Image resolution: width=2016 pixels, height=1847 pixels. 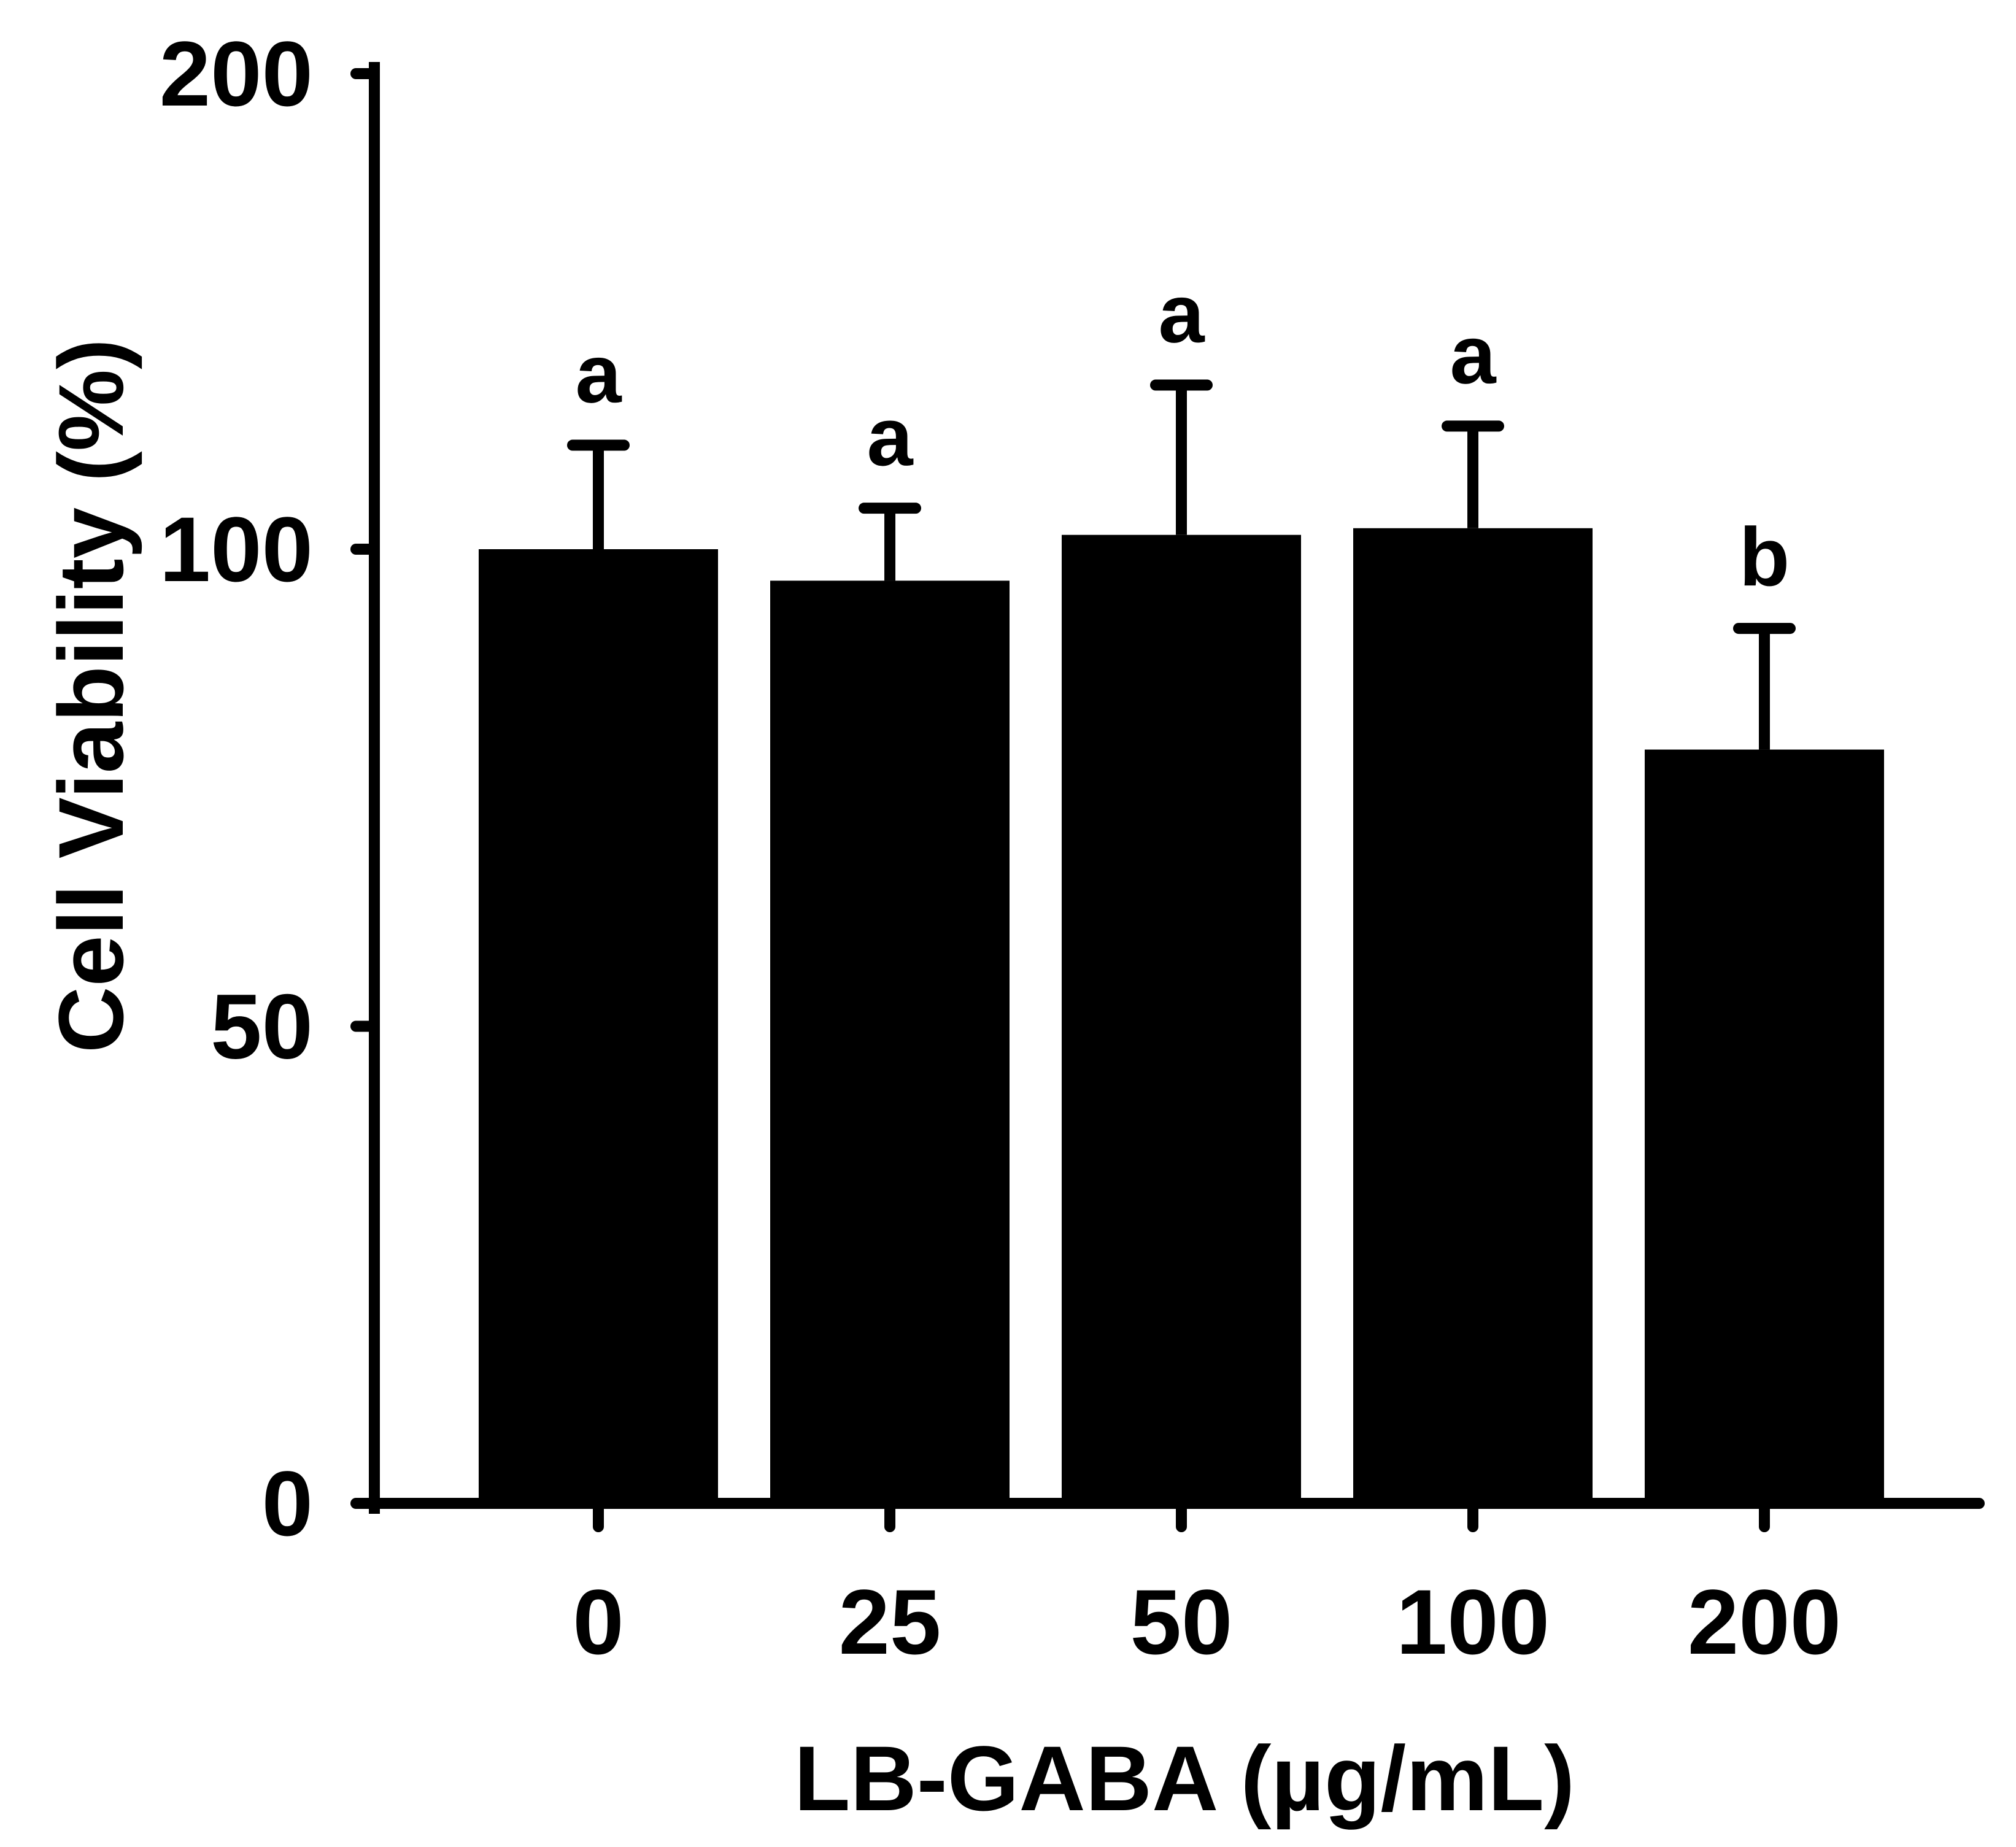 What do you see at coordinates (890, 1621) in the screenshot?
I see `x-tick-label-25: 25` at bounding box center [890, 1621].